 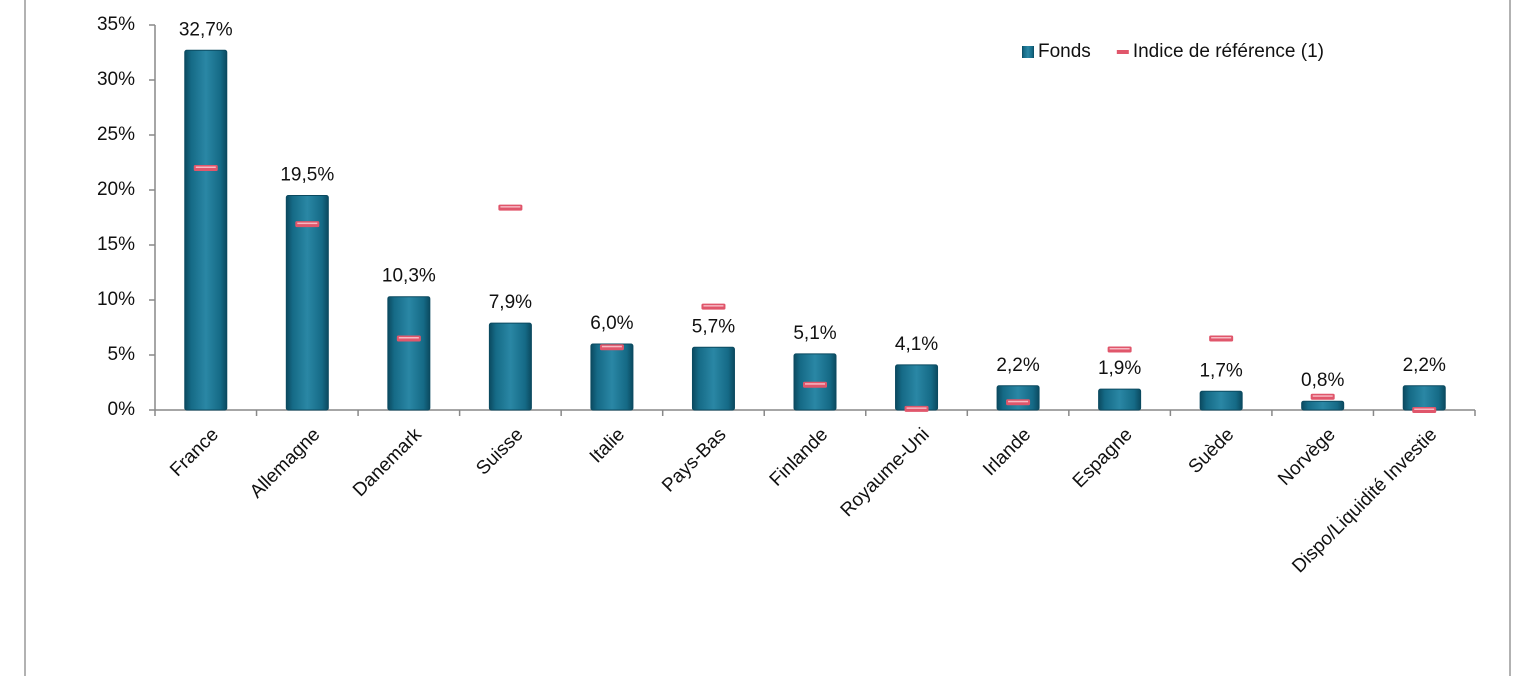 What do you see at coordinates (1322, 380) in the screenshot?
I see `data-label: 0,8%` at bounding box center [1322, 380].